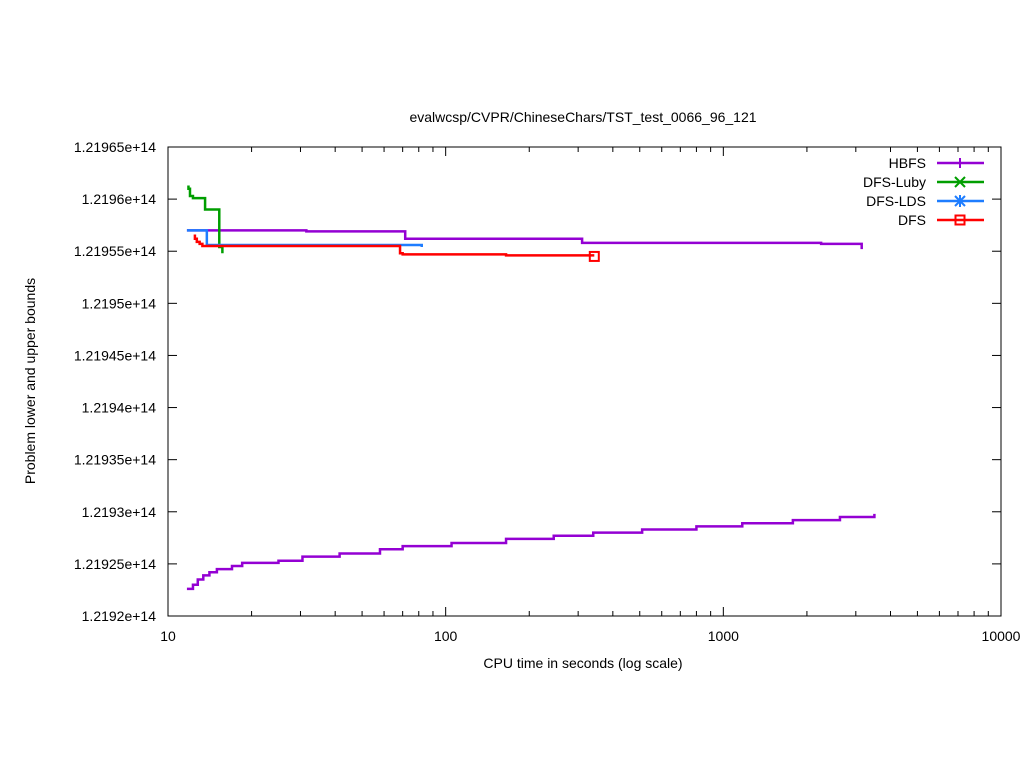 Image resolution: width=1024 pixels, height=768 pixels. What do you see at coordinates (723, 636) in the screenshot?
I see `x-tick-label: 1000` at bounding box center [723, 636].